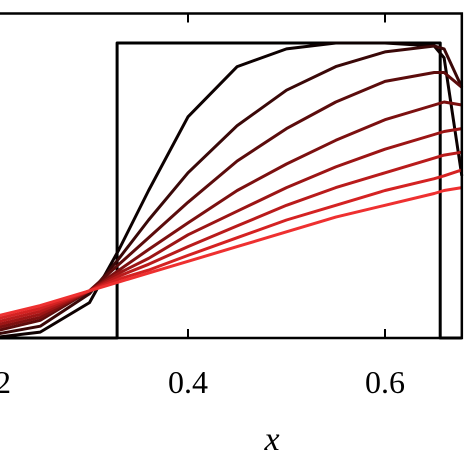 The height and width of the screenshot is (474, 474). What do you see at coordinates (385, 382) in the screenshot?
I see `x-tick-label: 0.6` at bounding box center [385, 382].